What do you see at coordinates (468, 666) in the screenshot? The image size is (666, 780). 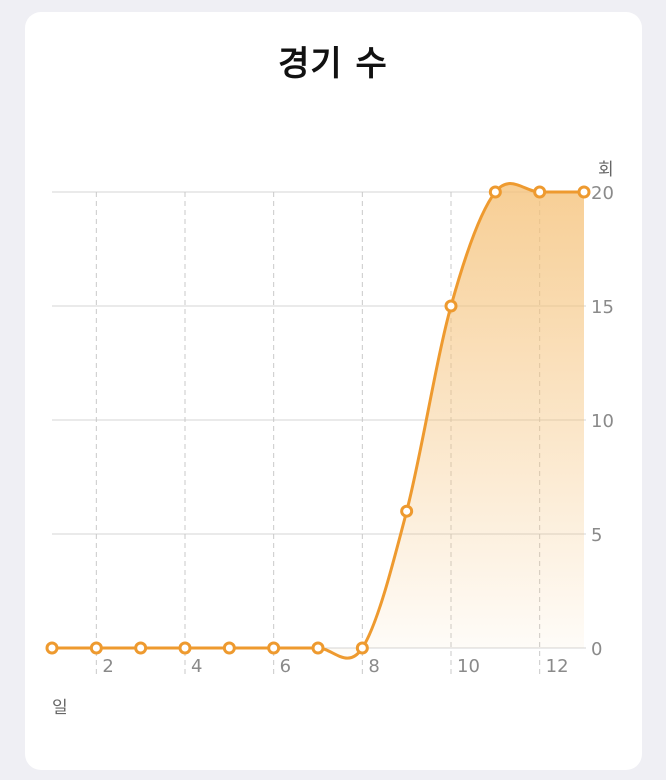 I see `x-tick-label: 10` at bounding box center [468, 666].